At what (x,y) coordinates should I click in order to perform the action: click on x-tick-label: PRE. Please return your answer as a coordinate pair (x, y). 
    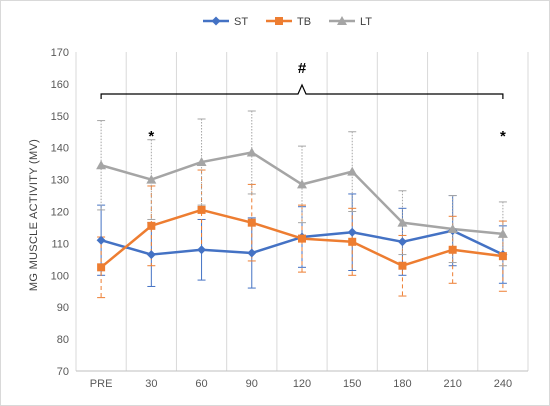
    Looking at the image, I should click on (101, 384).